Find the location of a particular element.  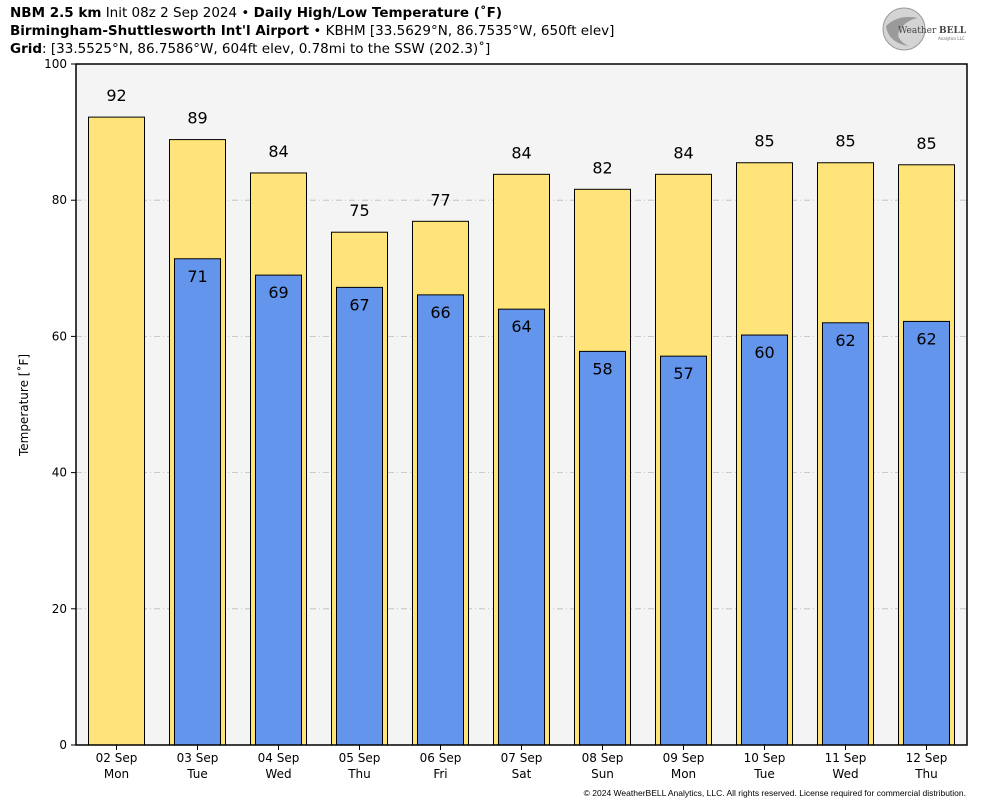

x-tick-date: 11 Sep is located at coordinates (846, 758).